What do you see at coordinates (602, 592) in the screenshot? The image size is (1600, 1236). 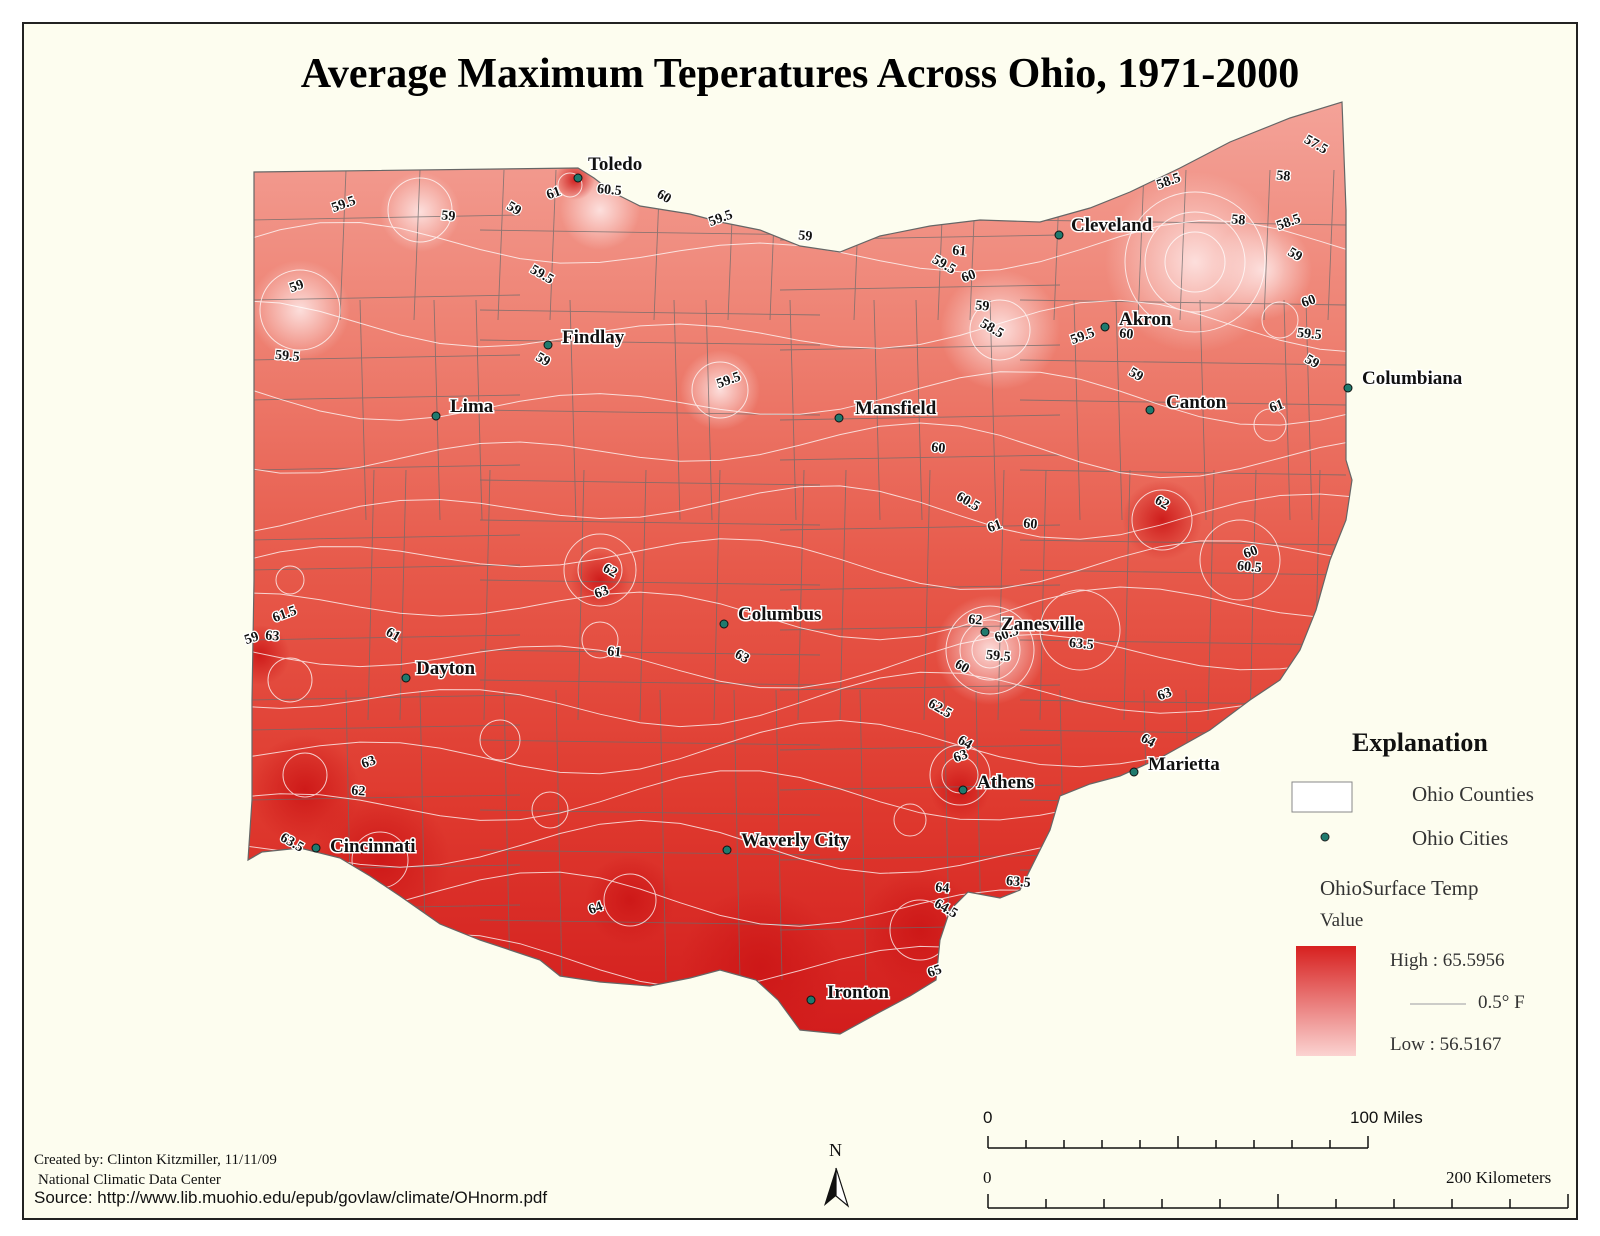 I see `isotherm-label: 63` at bounding box center [602, 592].